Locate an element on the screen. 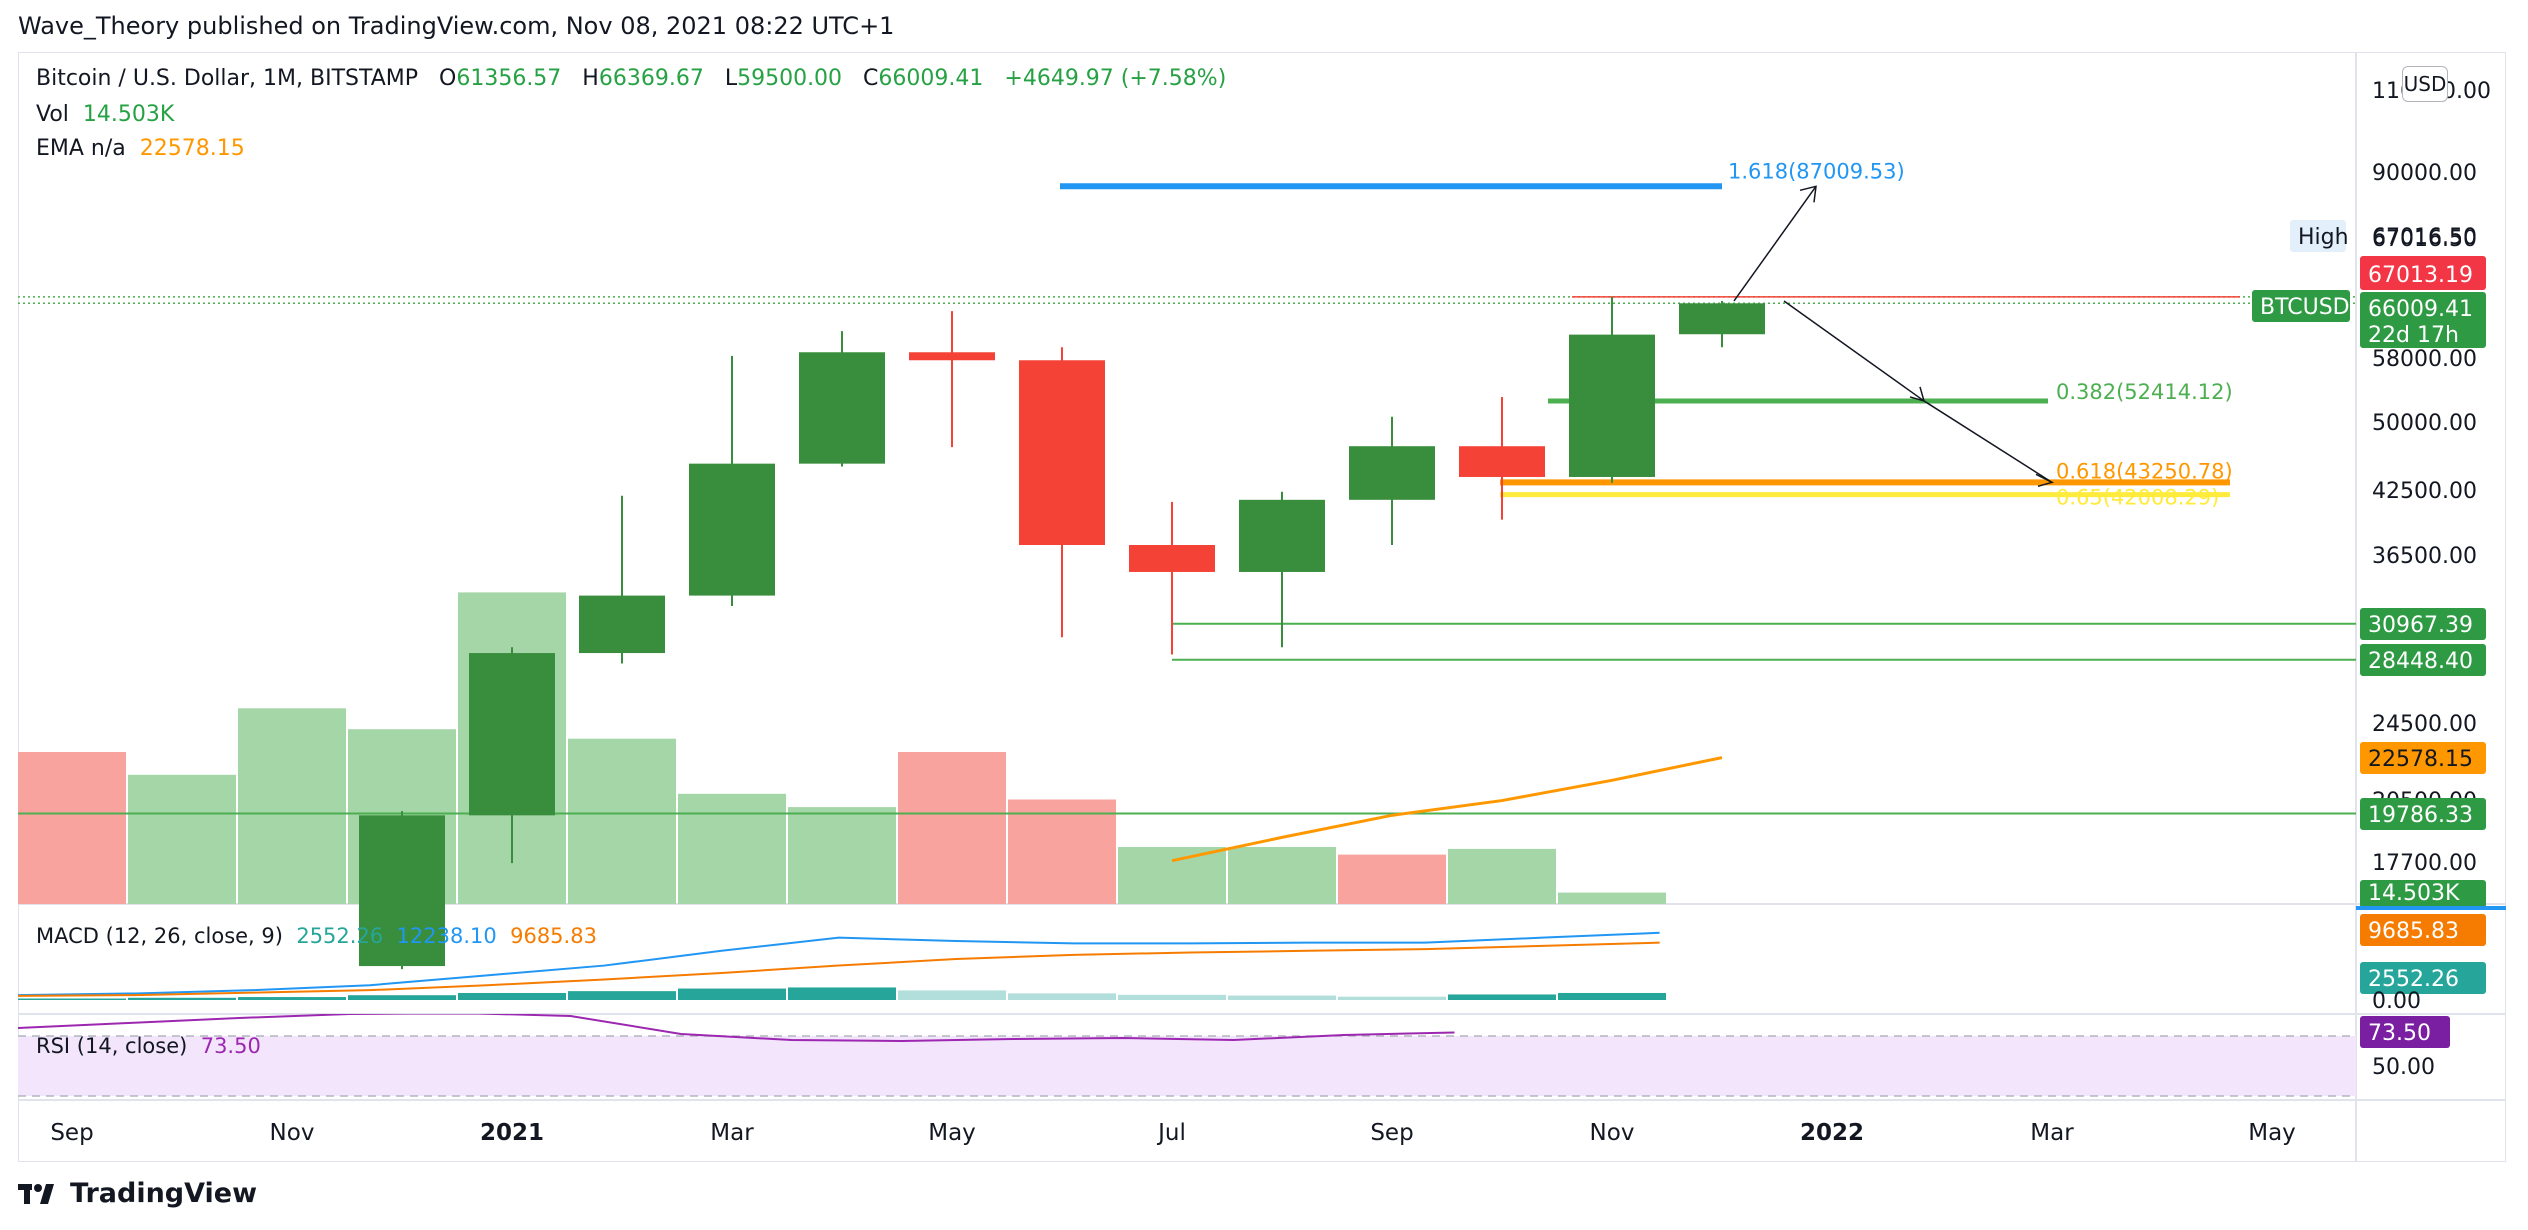  tradingview-footer: TradingView is located at coordinates (137, 1193).